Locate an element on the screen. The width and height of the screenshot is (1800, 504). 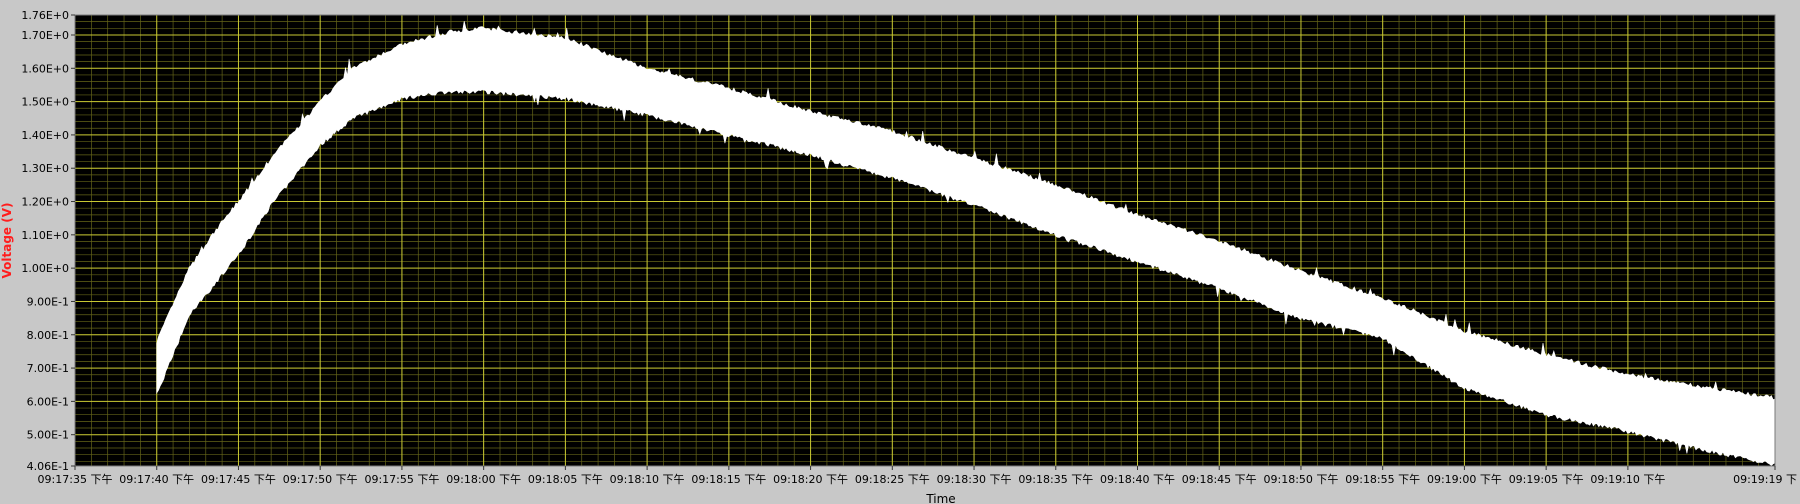
y-tick-label: 1.70E+0 is located at coordinates (45, 35).